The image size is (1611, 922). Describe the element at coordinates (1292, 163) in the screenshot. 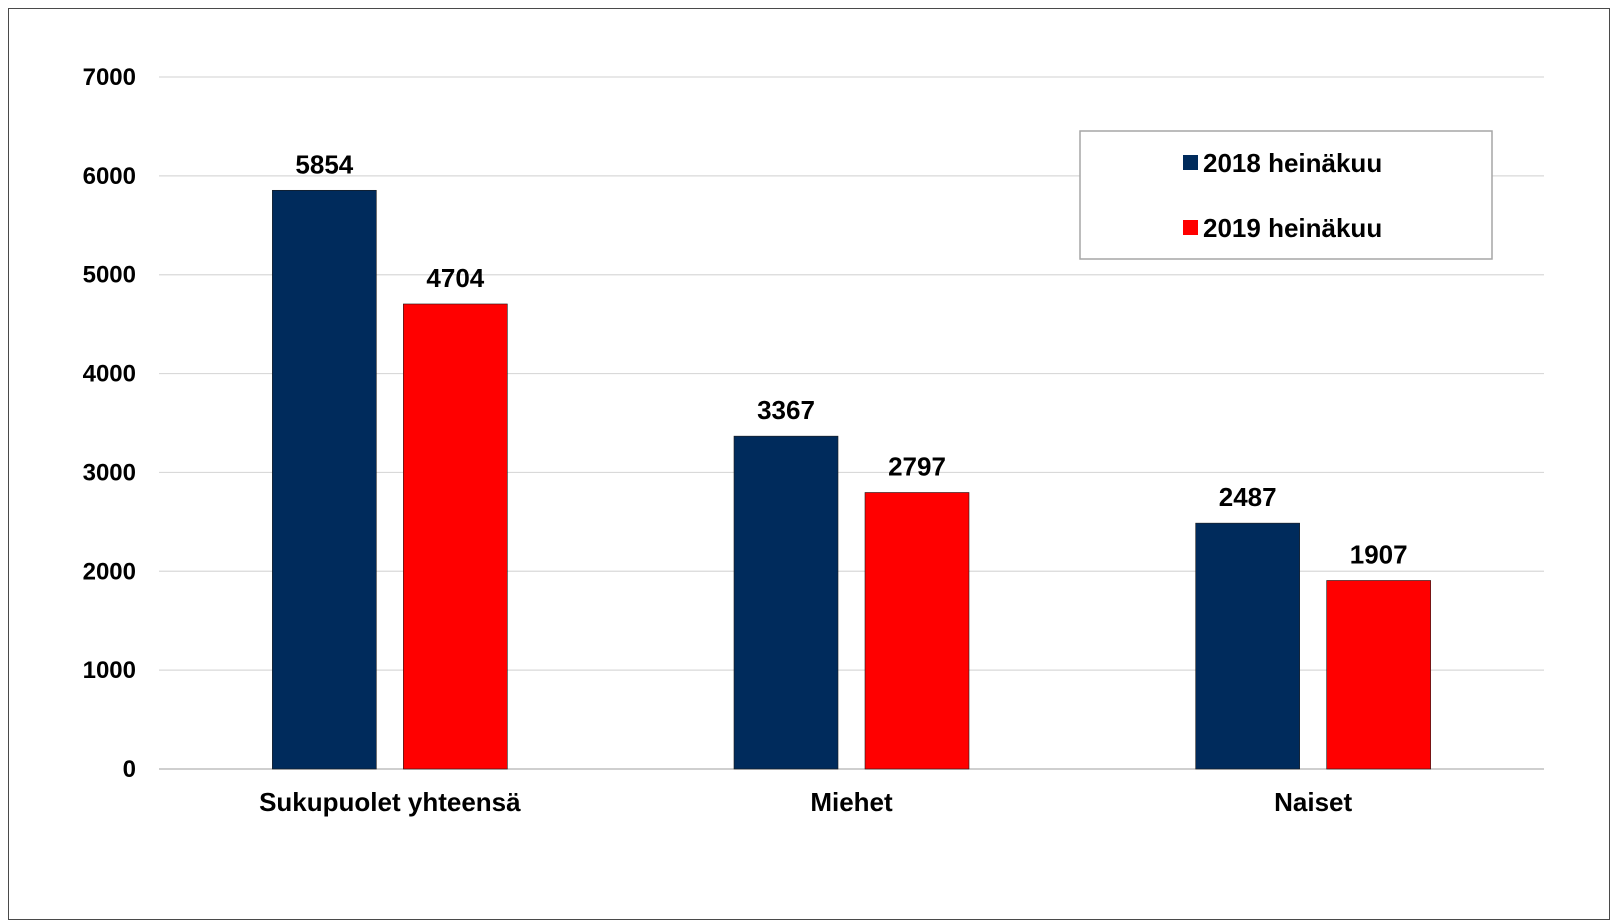

I see `legend-label-2018: 2018 heinäkuu` at that location.